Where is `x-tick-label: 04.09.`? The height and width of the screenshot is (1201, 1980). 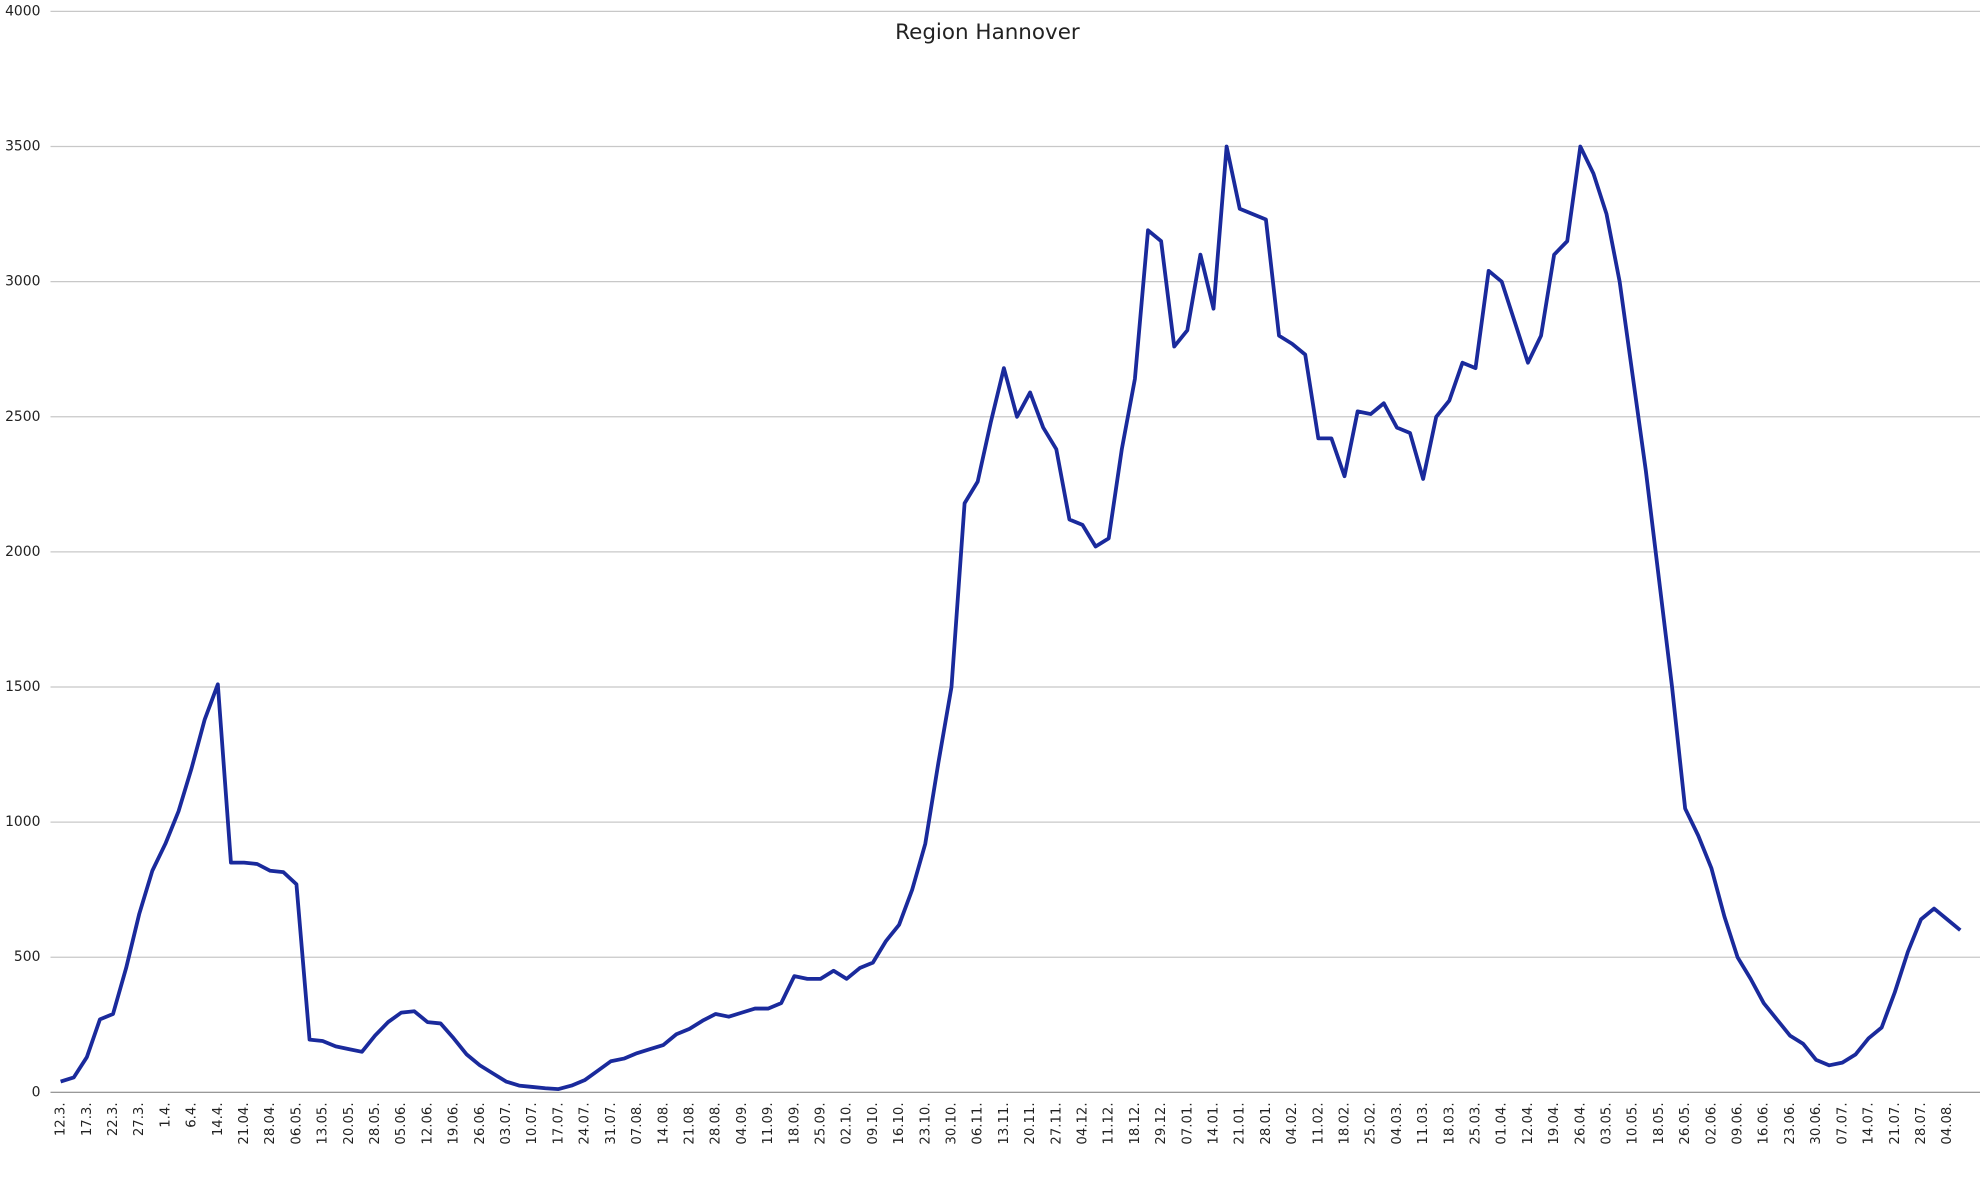 x-tick-label: 04.09. is located at coordinates (742, 1123).